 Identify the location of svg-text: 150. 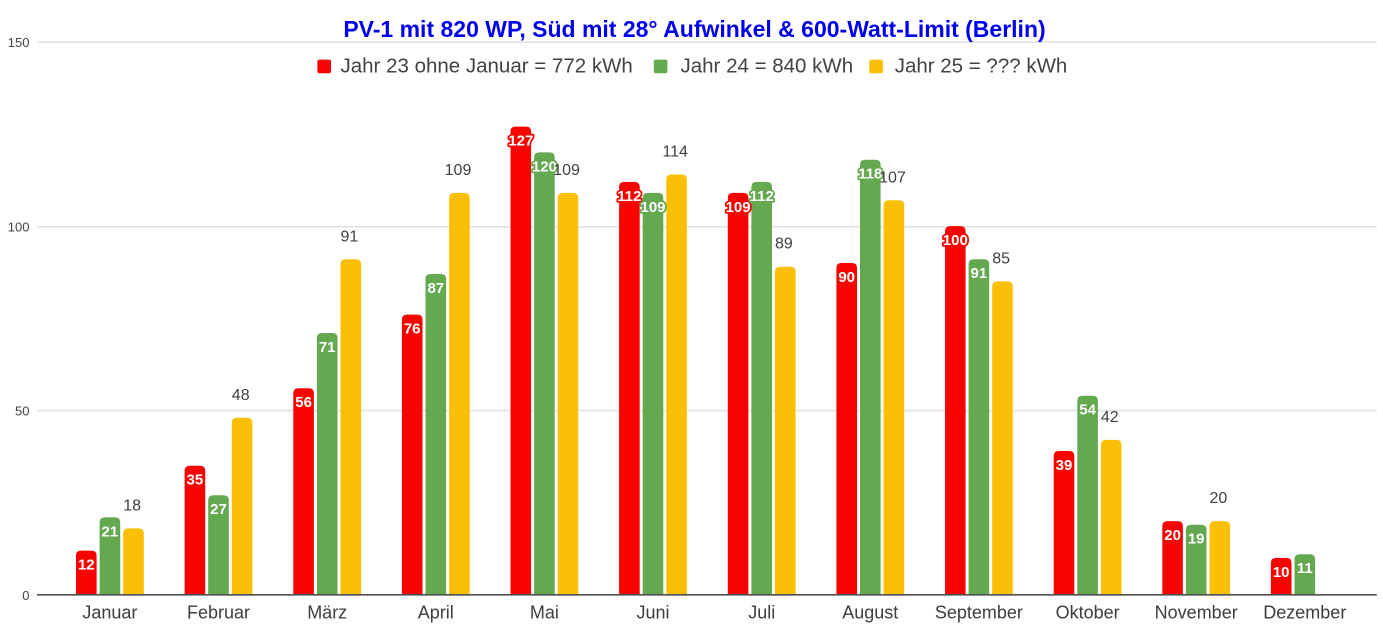
(19, 42).